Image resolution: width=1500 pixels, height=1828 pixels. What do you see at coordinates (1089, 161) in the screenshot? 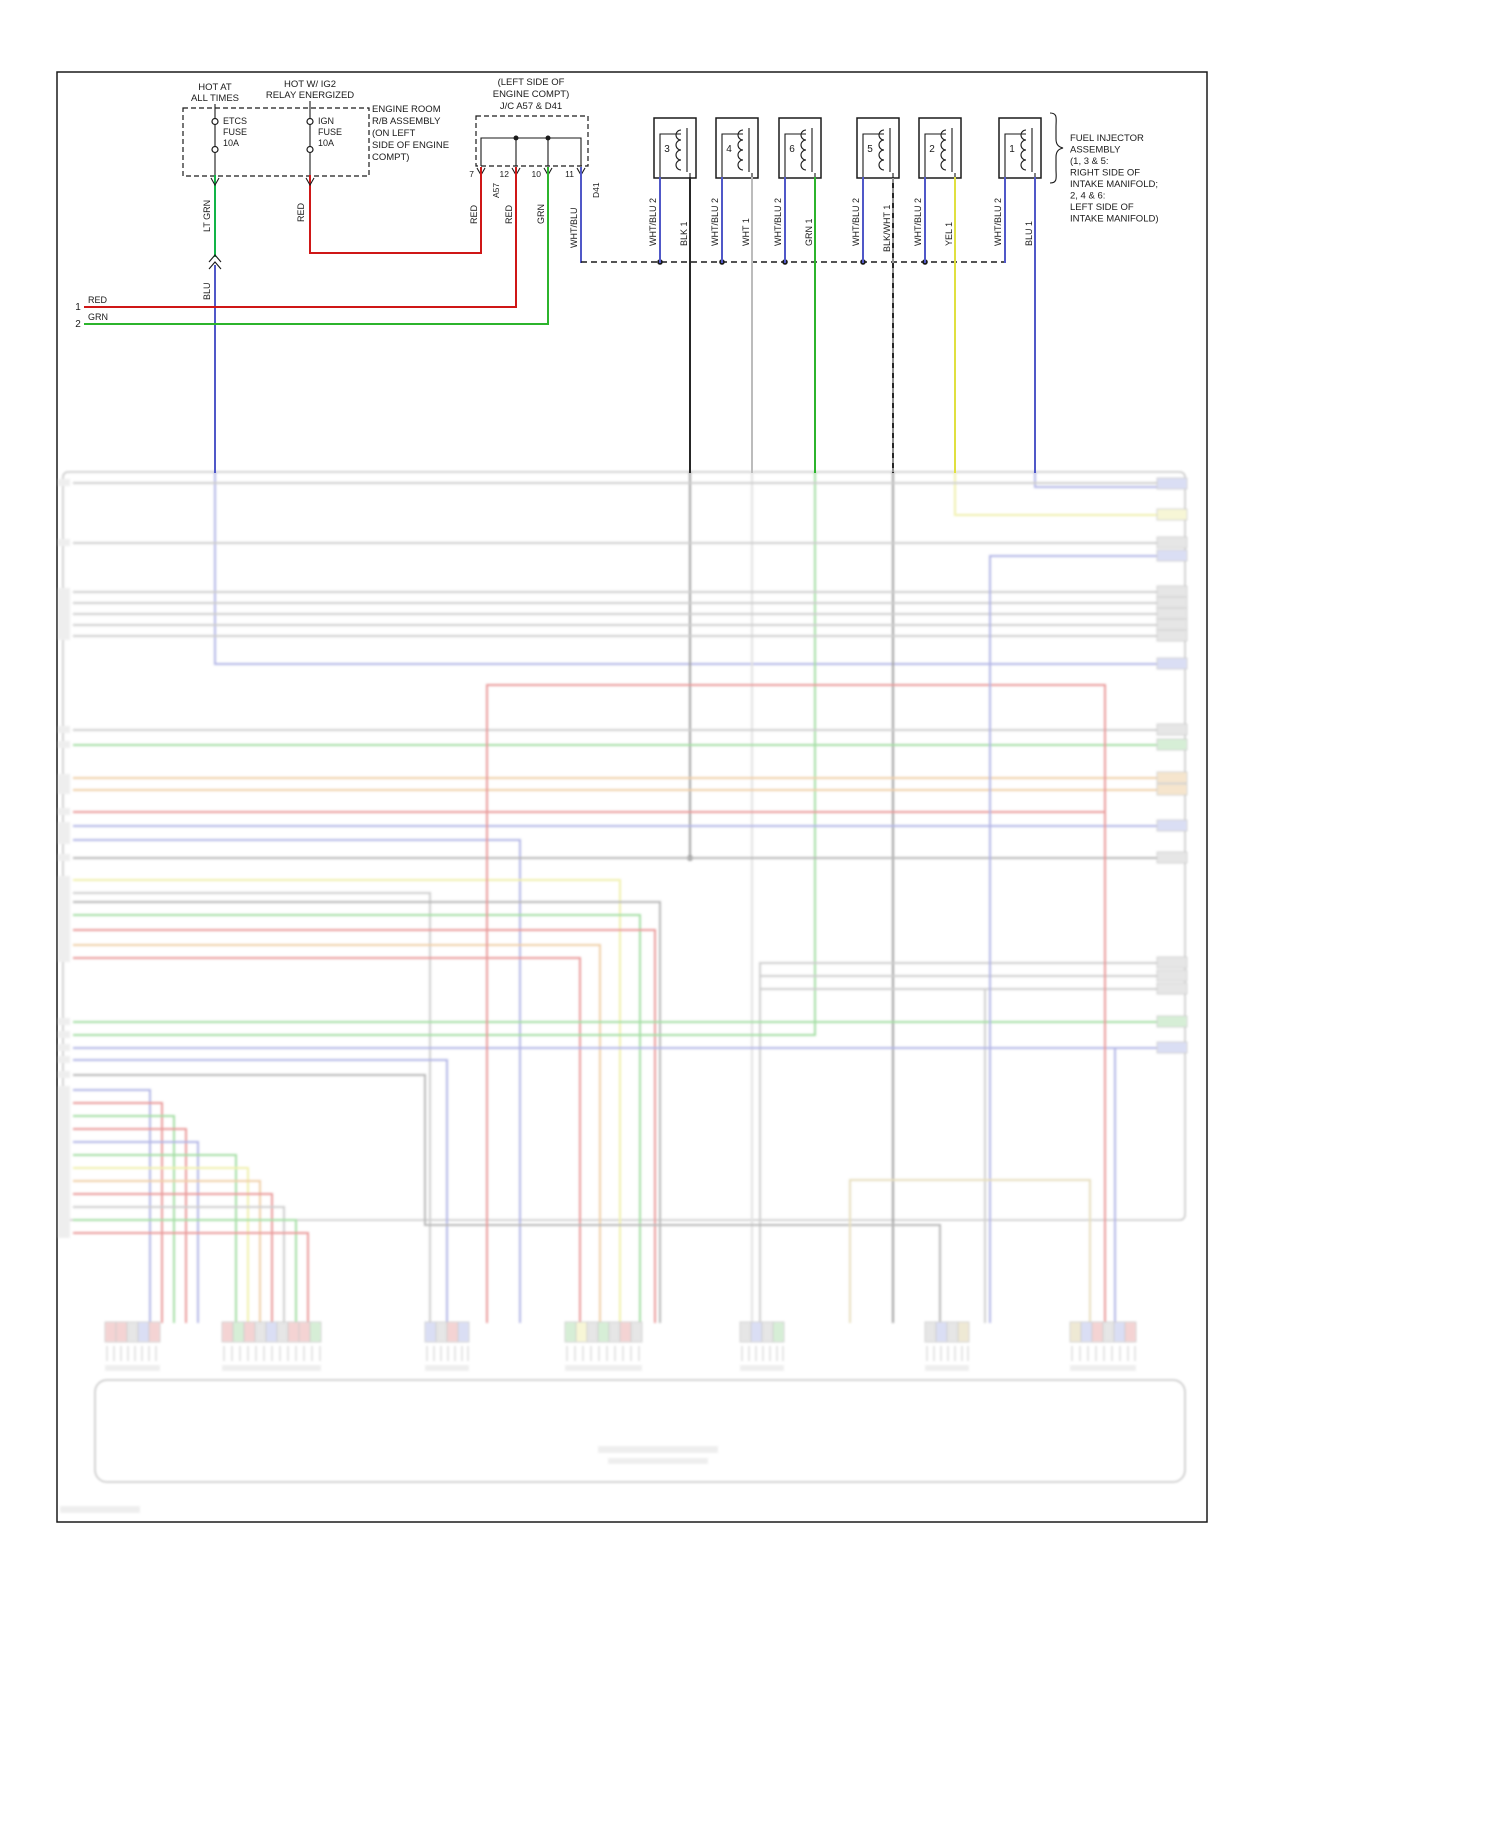
I see `injector-note-line: (1, 3 & 5:` at bounding box center [1089, 161].